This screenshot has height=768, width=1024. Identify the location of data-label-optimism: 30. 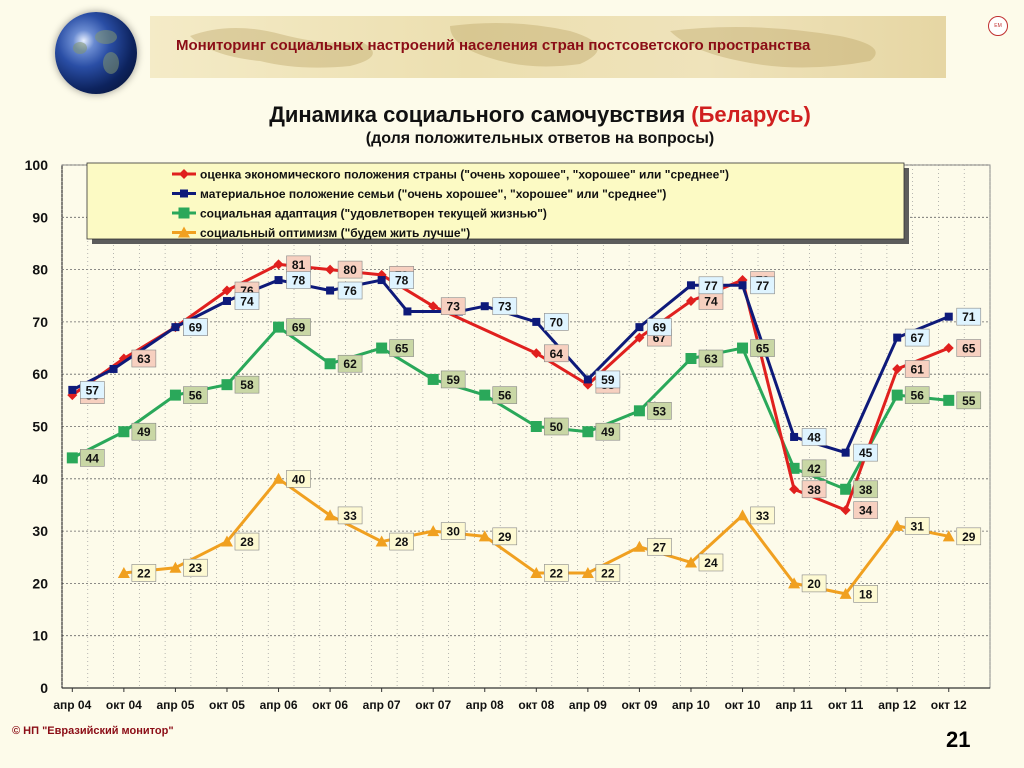
(454, 532).